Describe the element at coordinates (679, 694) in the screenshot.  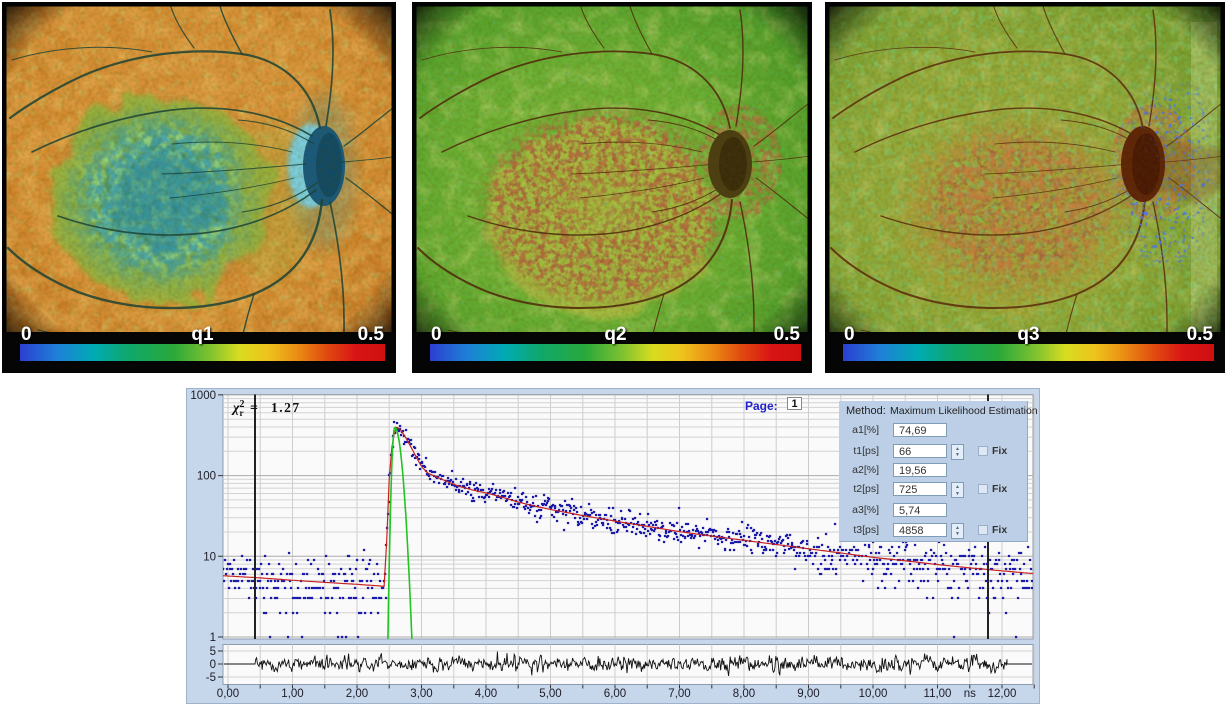
I see `svg-text: 7,00` at that location.